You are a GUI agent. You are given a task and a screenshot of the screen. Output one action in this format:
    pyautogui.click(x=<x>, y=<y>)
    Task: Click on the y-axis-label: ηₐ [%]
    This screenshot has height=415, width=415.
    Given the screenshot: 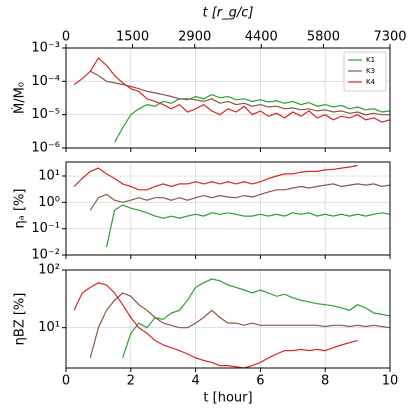 What is the action you would take?
    pyautogui.click(x=20, y=209)
    